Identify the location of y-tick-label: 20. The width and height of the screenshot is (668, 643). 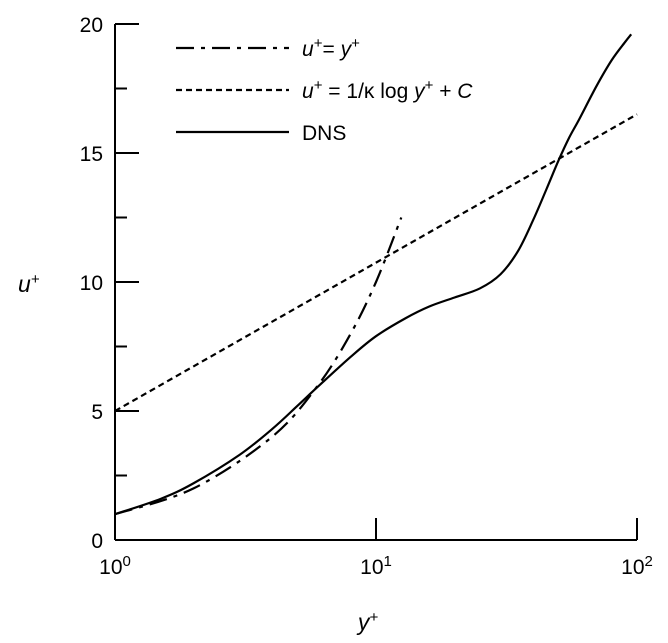
(91, 25).